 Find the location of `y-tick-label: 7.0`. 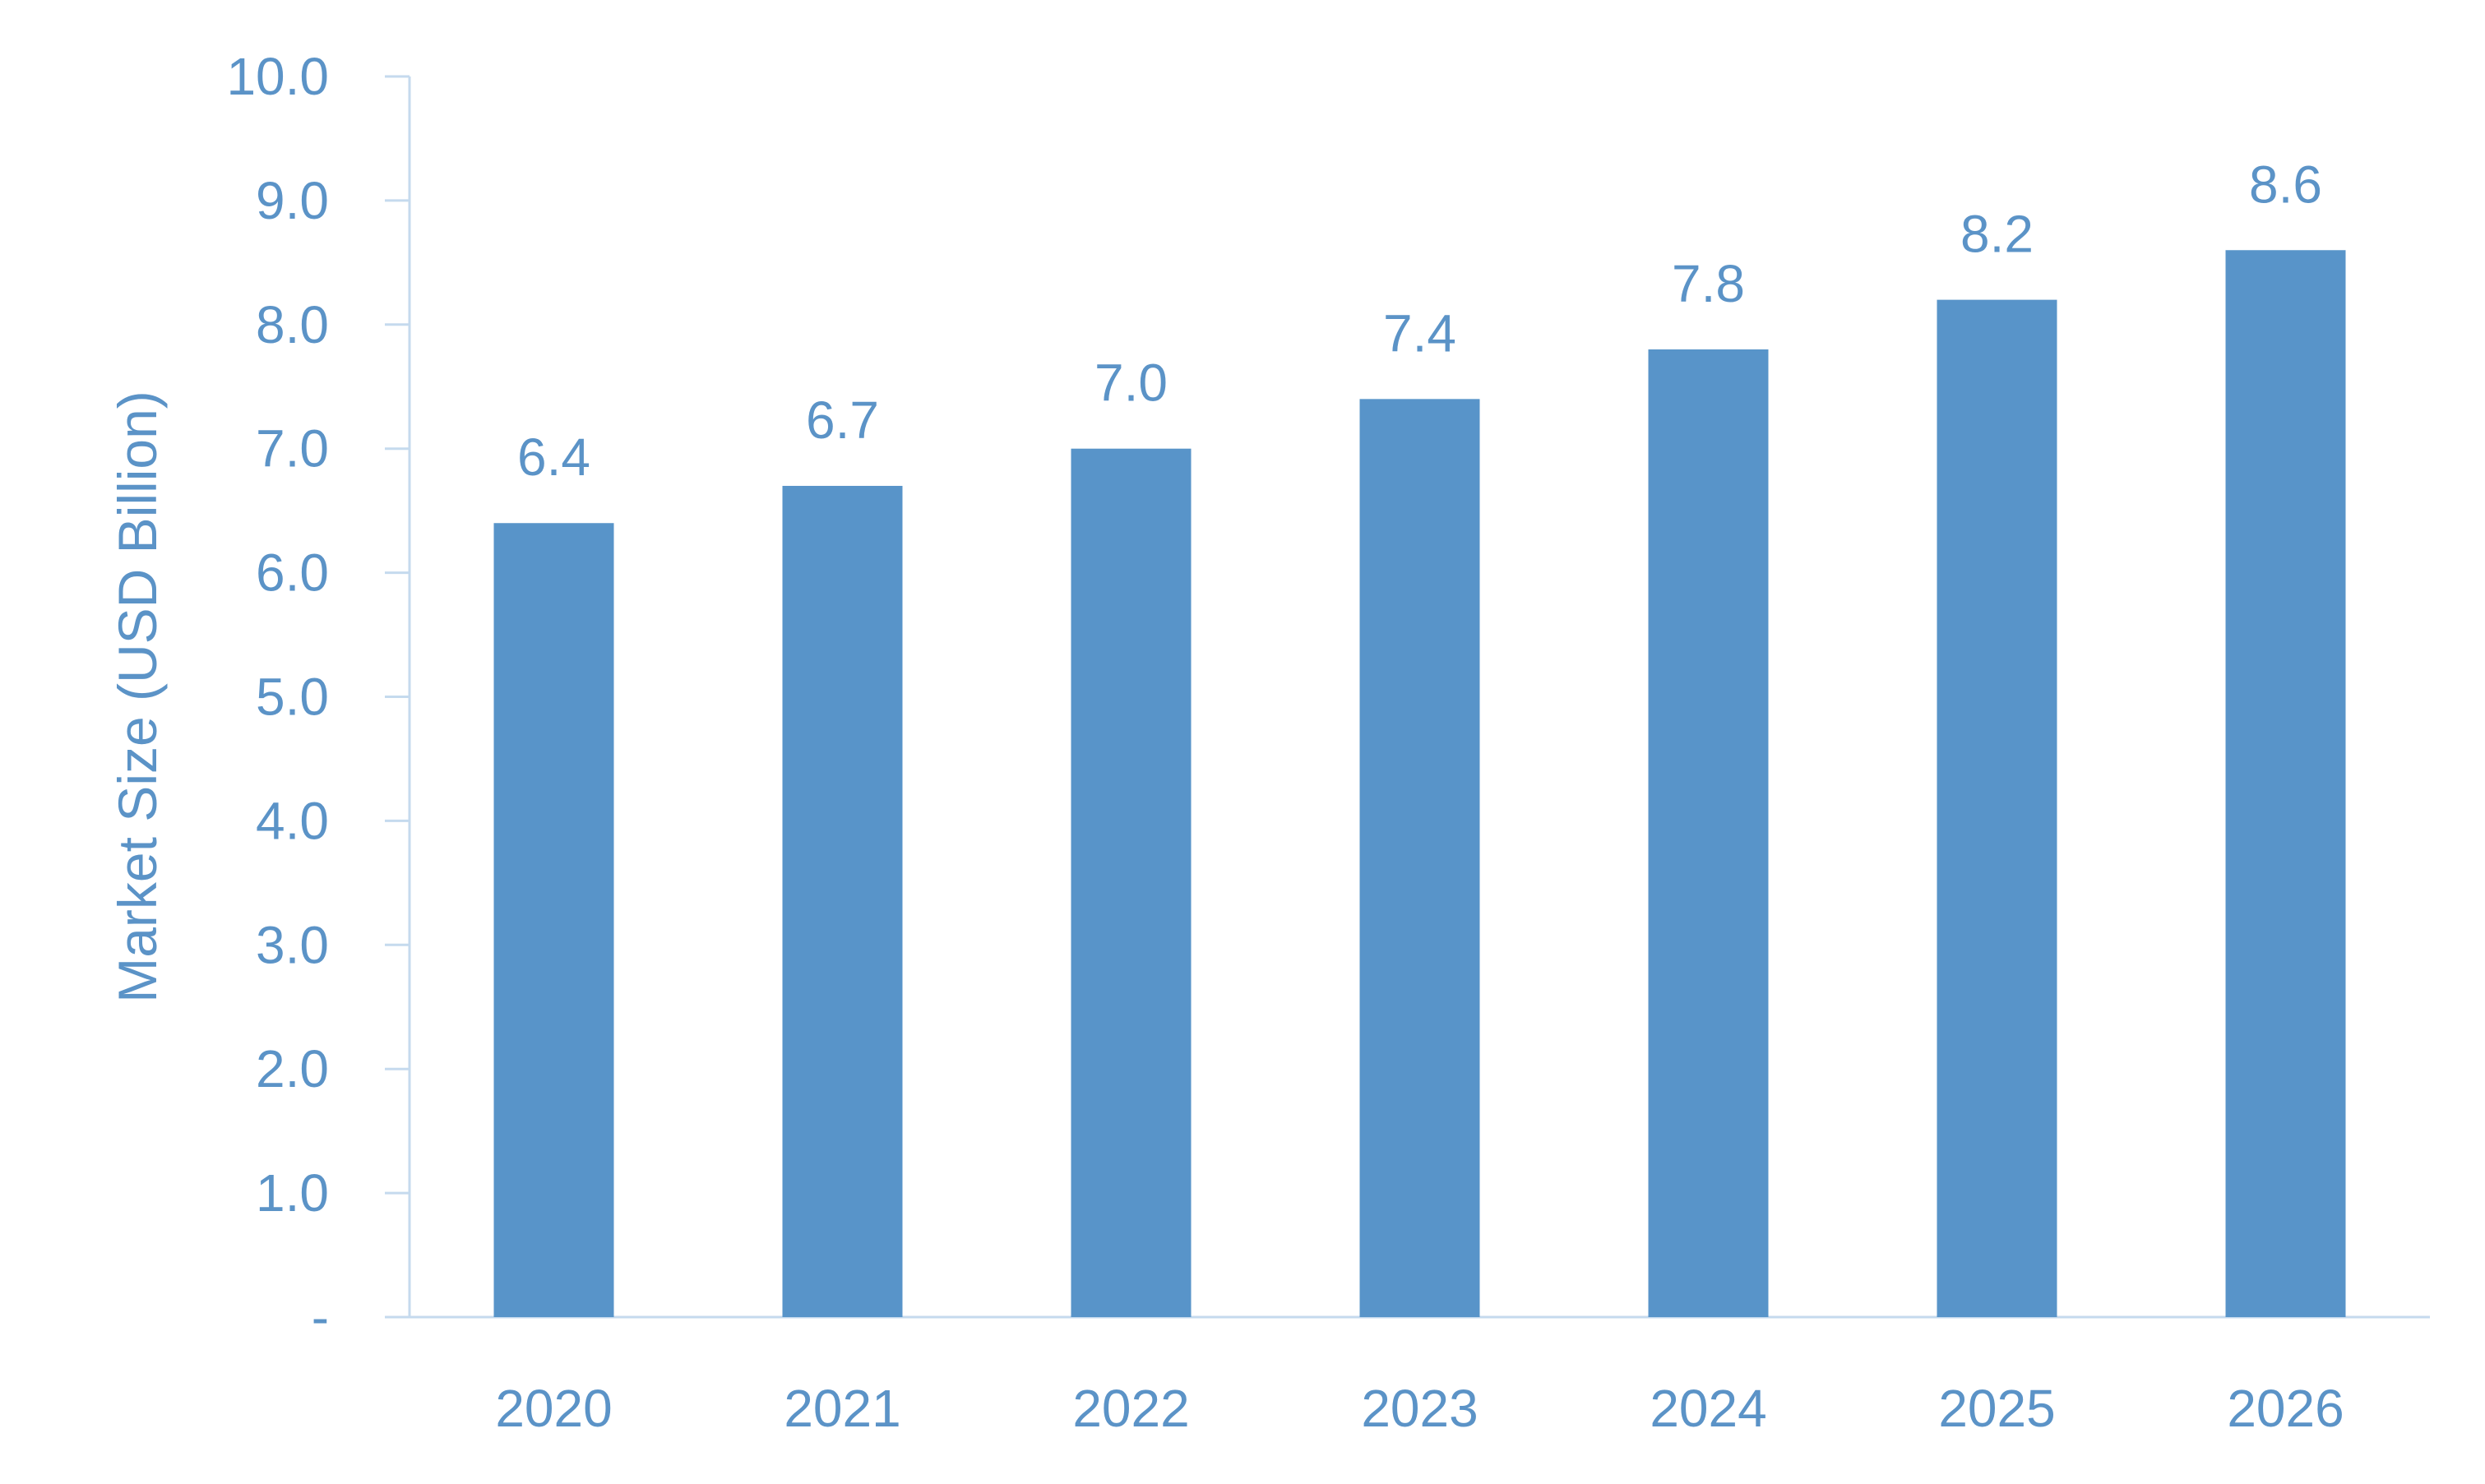

y-tick-label: 7.0 is located at coordinates (292, 449).